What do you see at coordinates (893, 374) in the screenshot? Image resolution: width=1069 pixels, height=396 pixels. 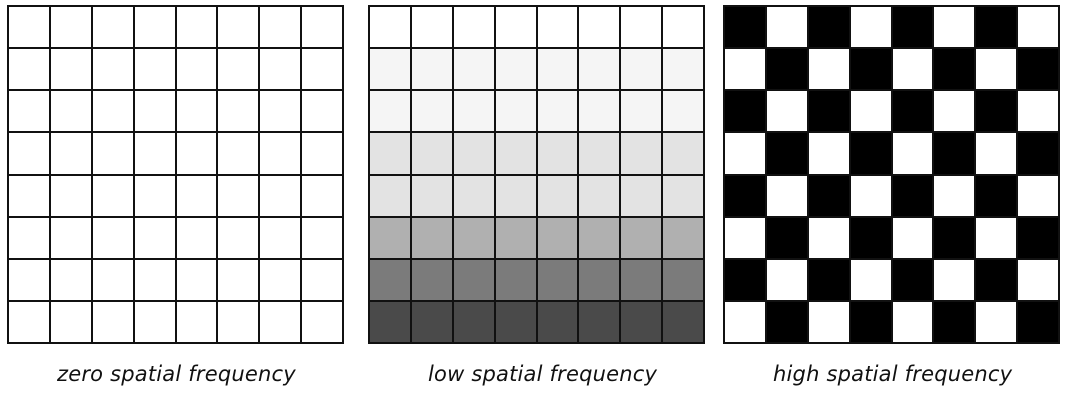 I see `high-frequency-caption: high spatial frequency` at bounding box center [893, 374].